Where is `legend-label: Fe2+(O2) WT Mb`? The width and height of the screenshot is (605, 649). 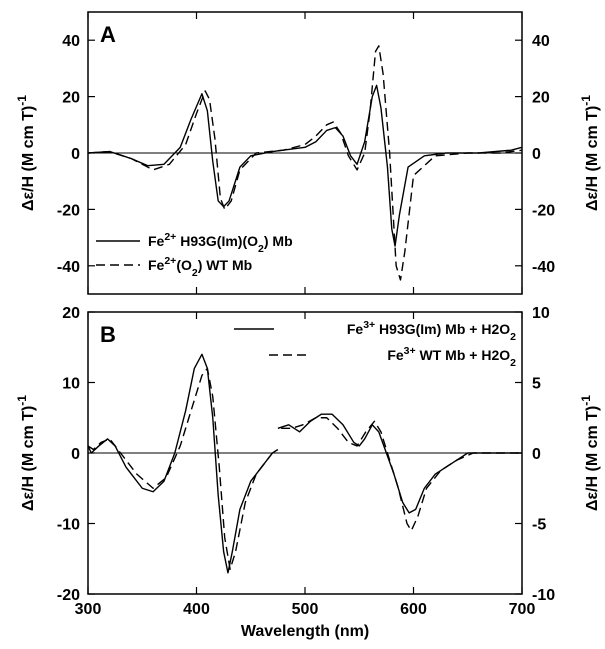
legend-label: Fe2+(O2) WT Mb is located at coordinates (200, 267).